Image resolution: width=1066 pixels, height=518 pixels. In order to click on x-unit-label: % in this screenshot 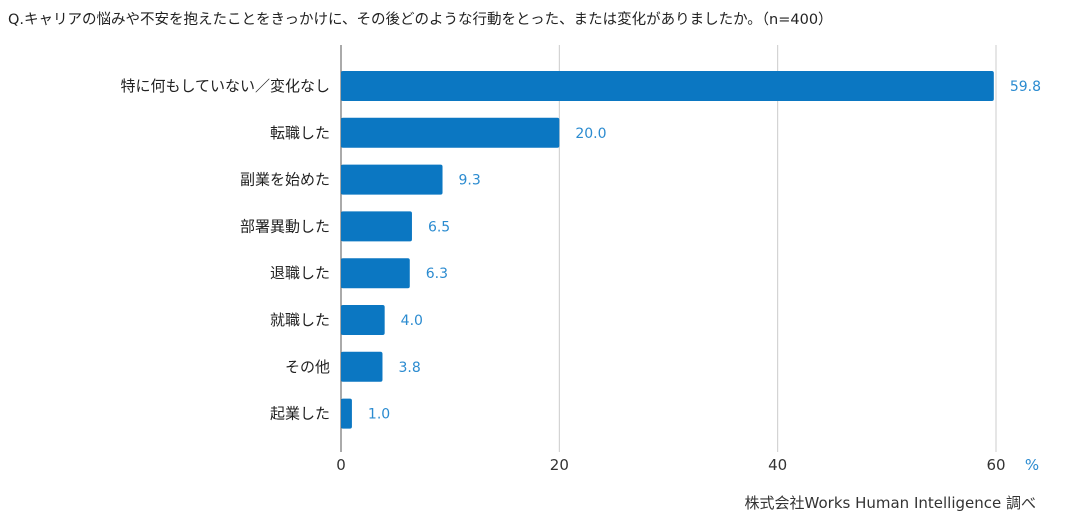, I will do `click(1032, 465)`.